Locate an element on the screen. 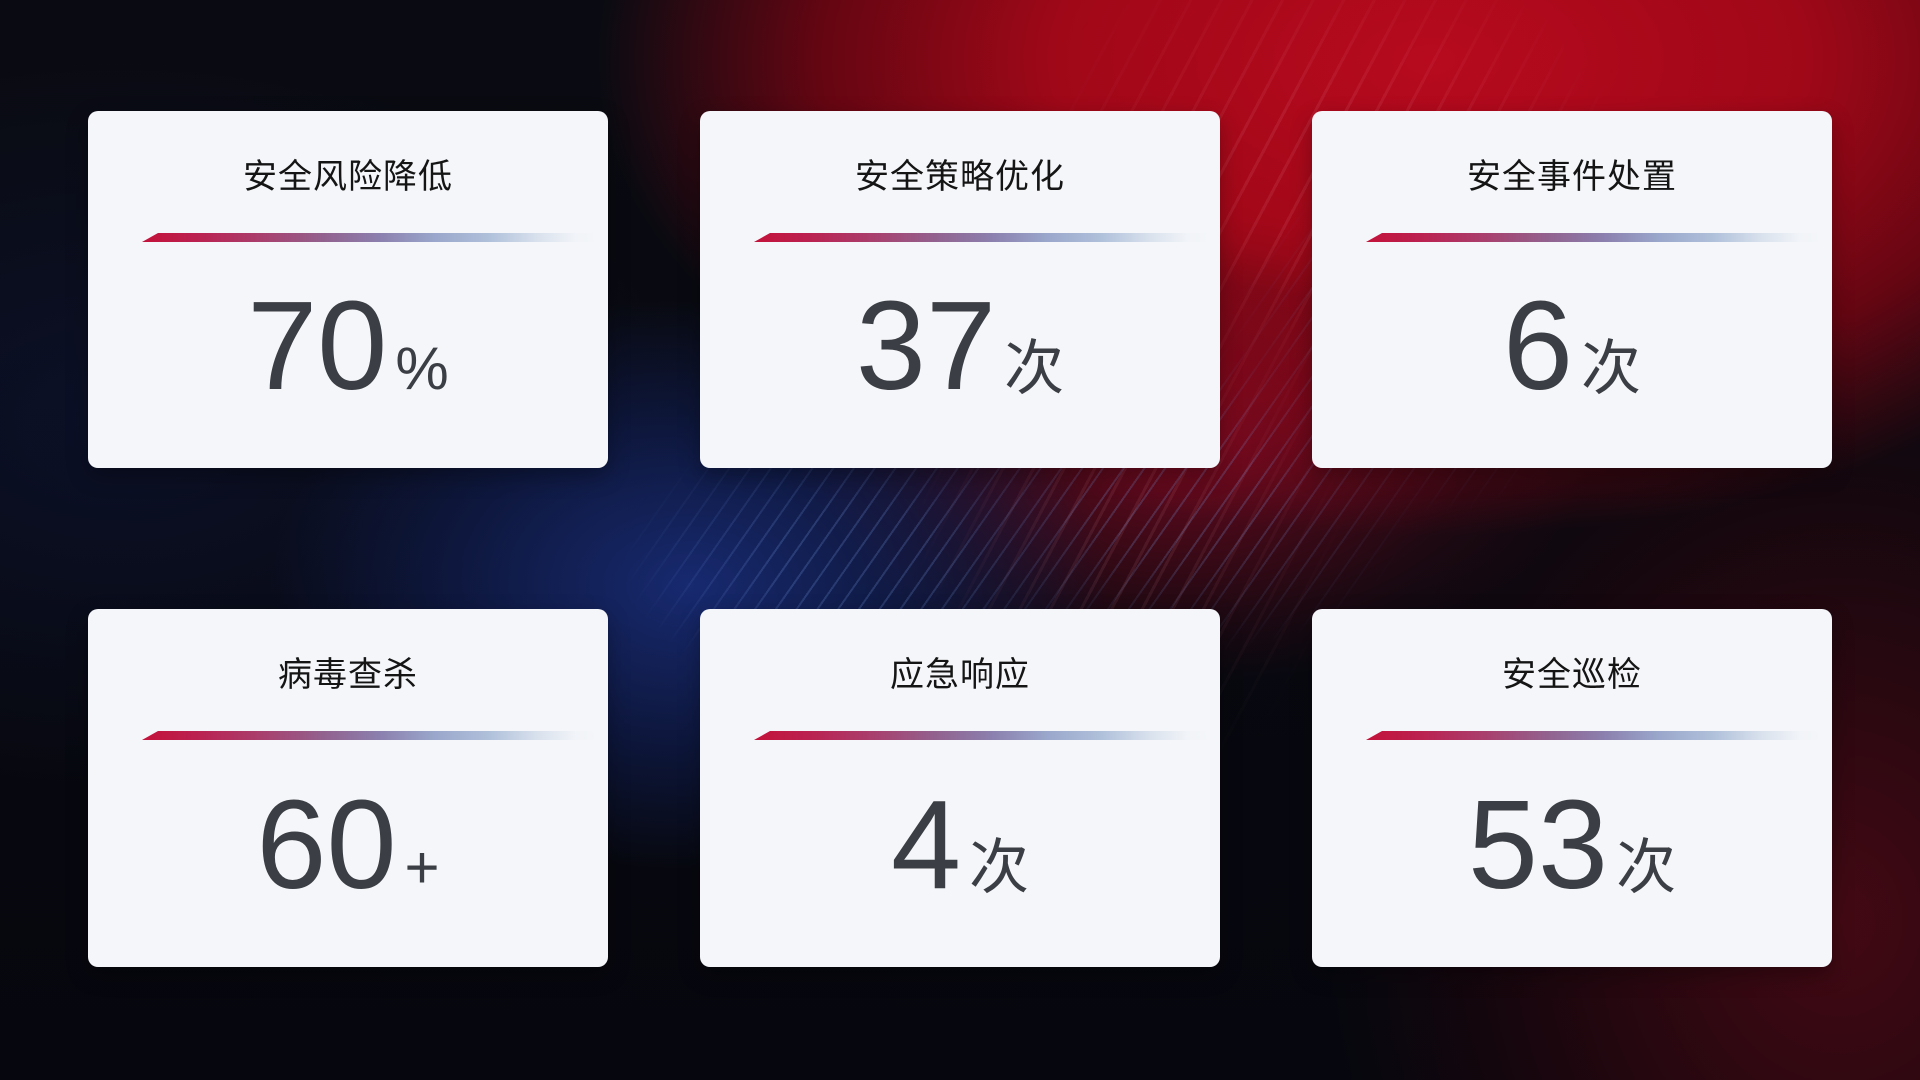  stat-card: 应急响应 4 次 is located at coordinates (960, 788).